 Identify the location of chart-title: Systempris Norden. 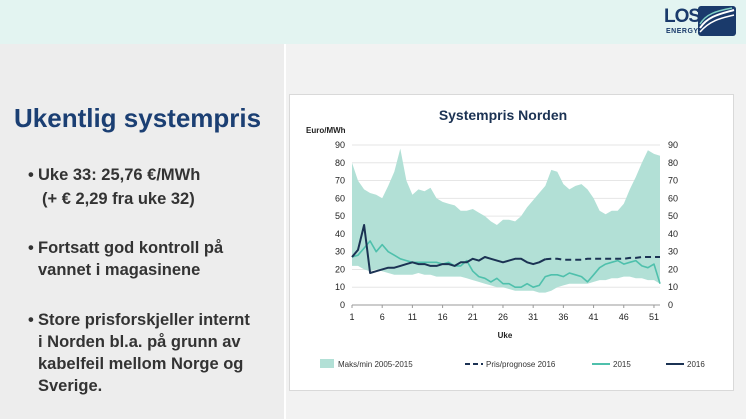
(503, 115).